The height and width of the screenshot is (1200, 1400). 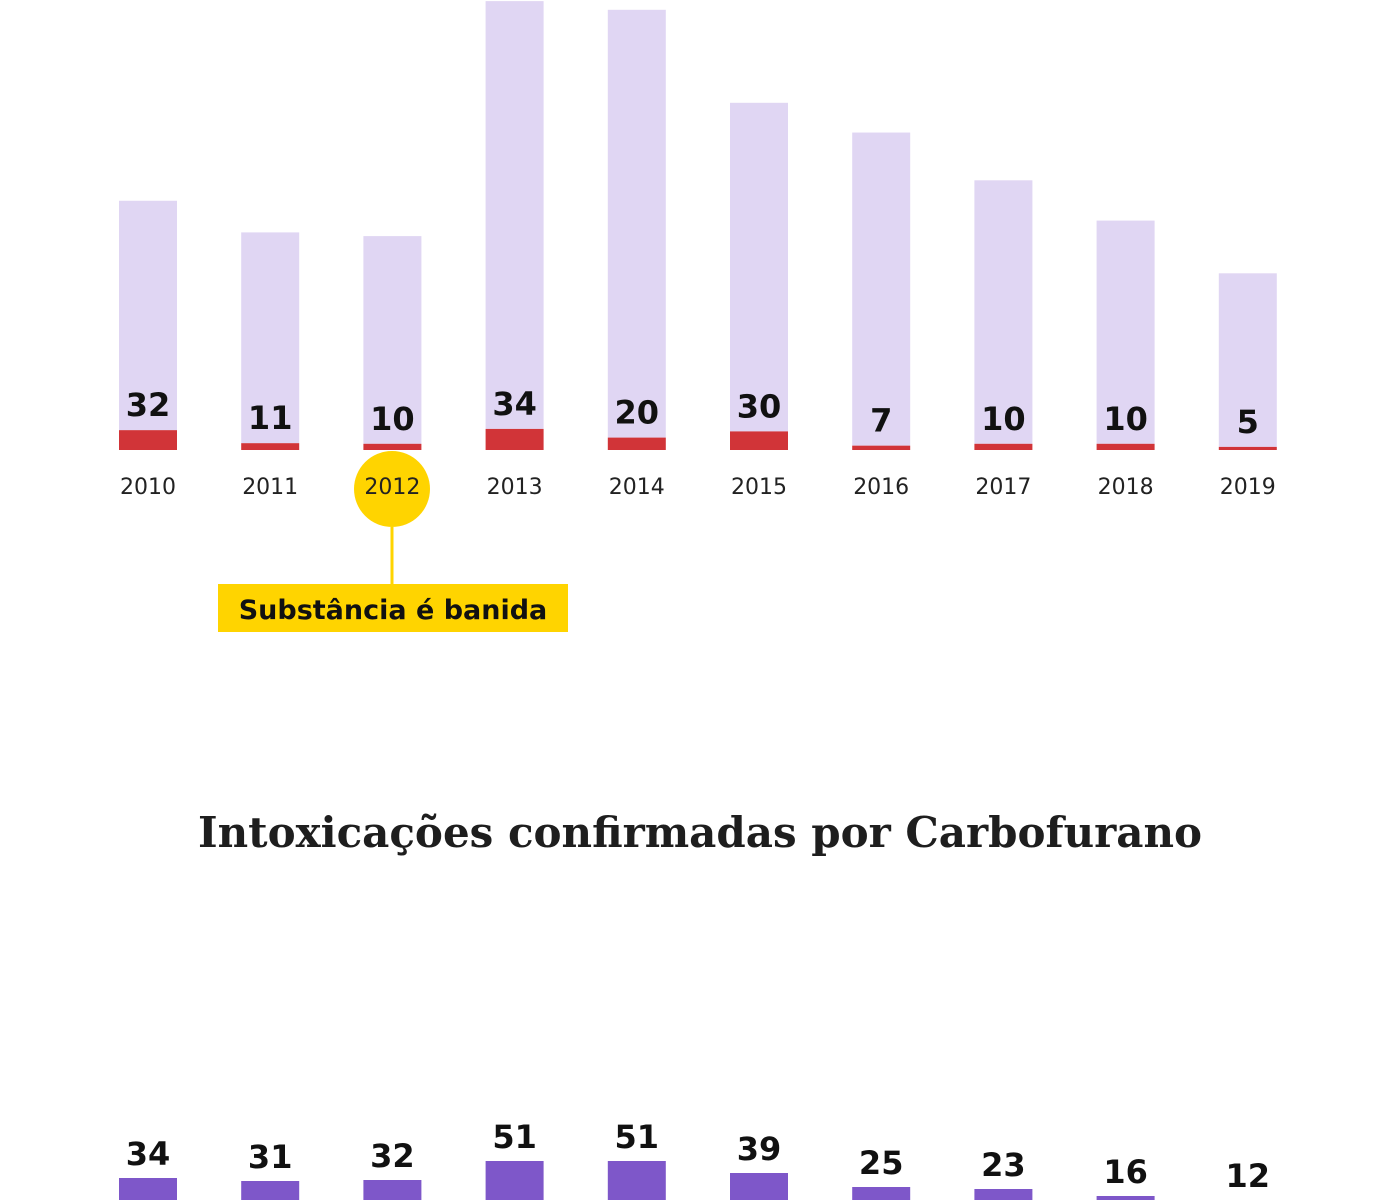 I want to click on year-label-2010: 2010, so click(x=148, y=487).